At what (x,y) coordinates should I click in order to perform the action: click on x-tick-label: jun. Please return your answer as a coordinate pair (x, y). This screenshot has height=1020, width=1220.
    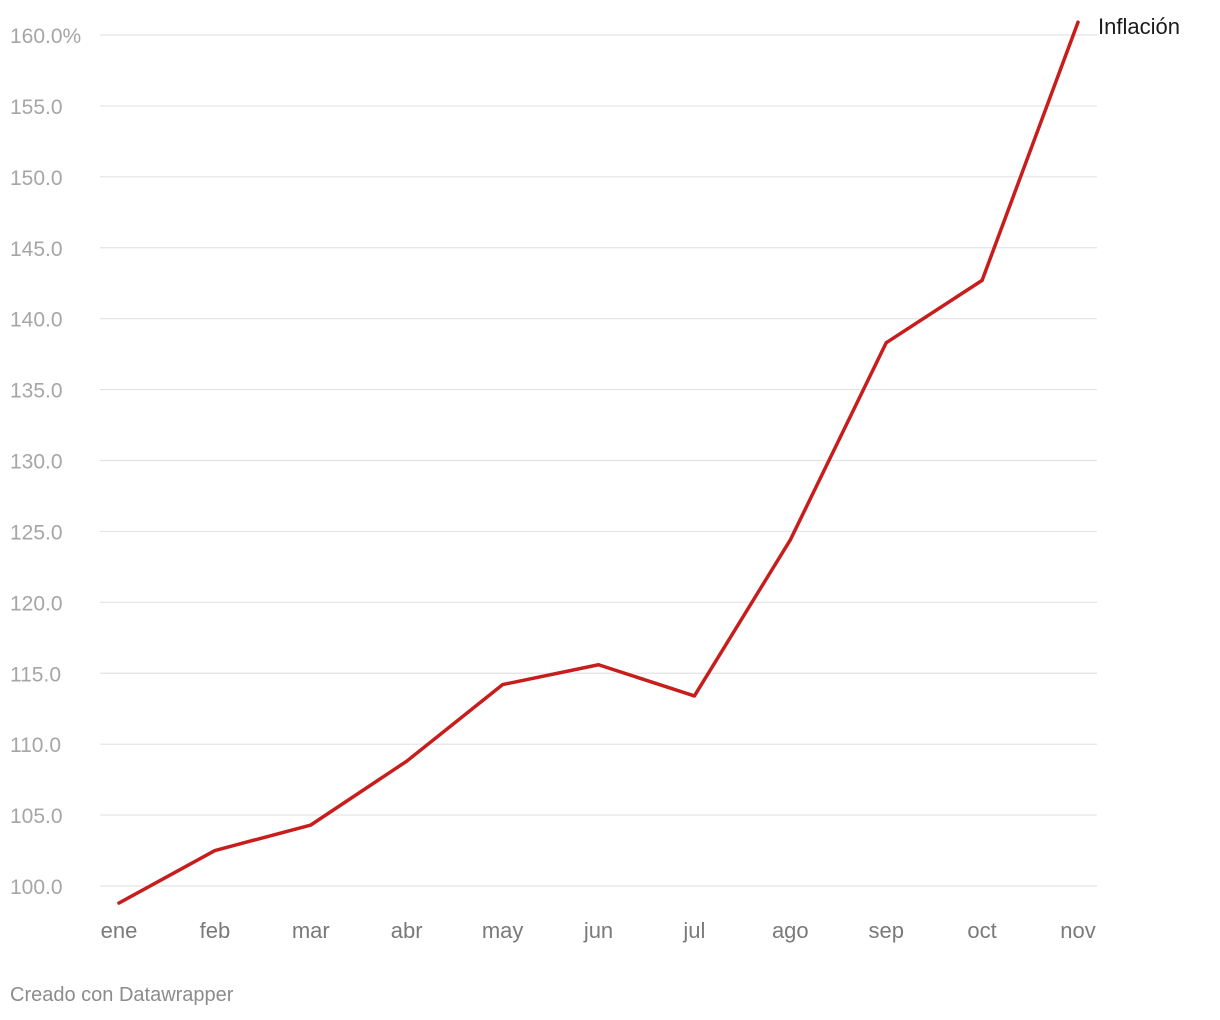
    Looking at the image, I should click on (598, 930).